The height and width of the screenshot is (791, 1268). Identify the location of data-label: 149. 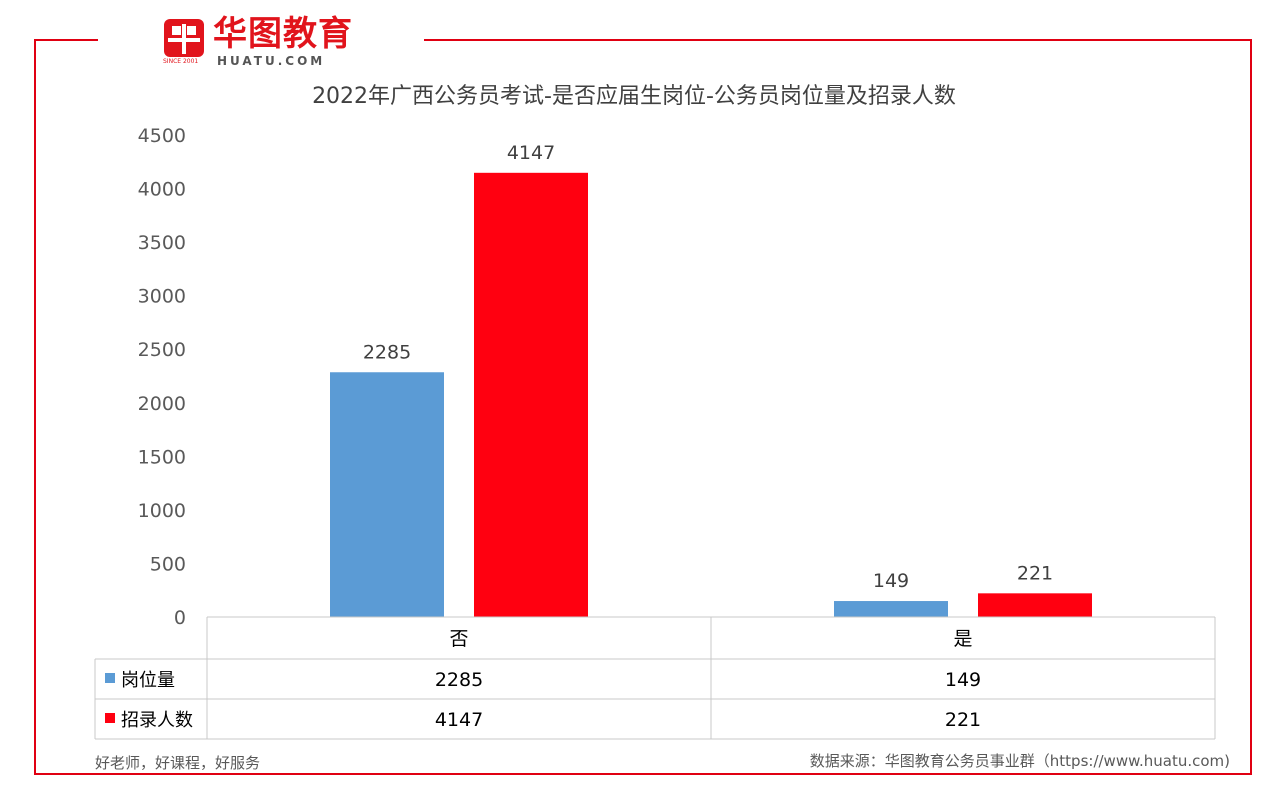
(891, 581).